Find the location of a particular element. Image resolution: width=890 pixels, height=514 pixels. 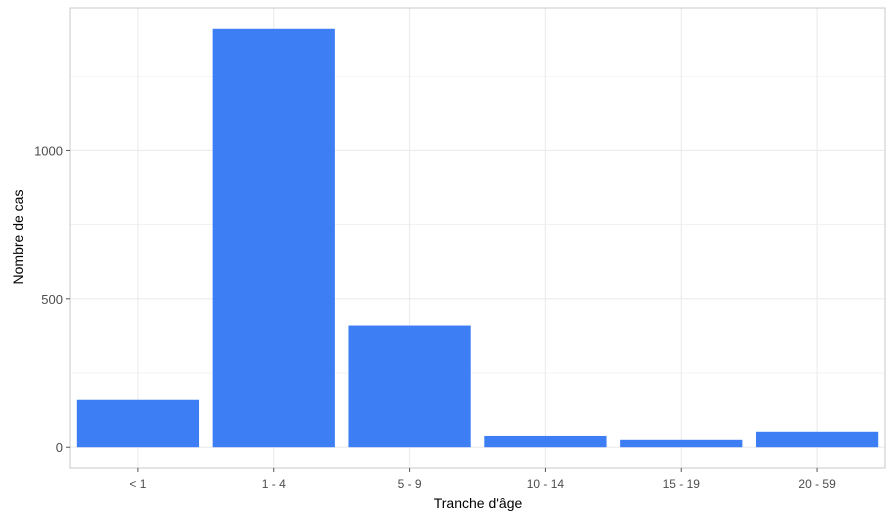

x-tick-label: 20 - 59 is located at coordinates (817, 484).